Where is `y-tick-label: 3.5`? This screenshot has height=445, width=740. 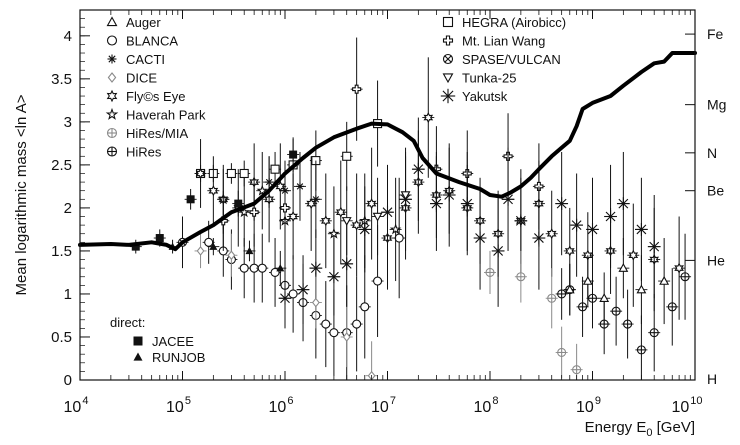 y-tick-label: 3.5 is located at coordinates (61, 79).